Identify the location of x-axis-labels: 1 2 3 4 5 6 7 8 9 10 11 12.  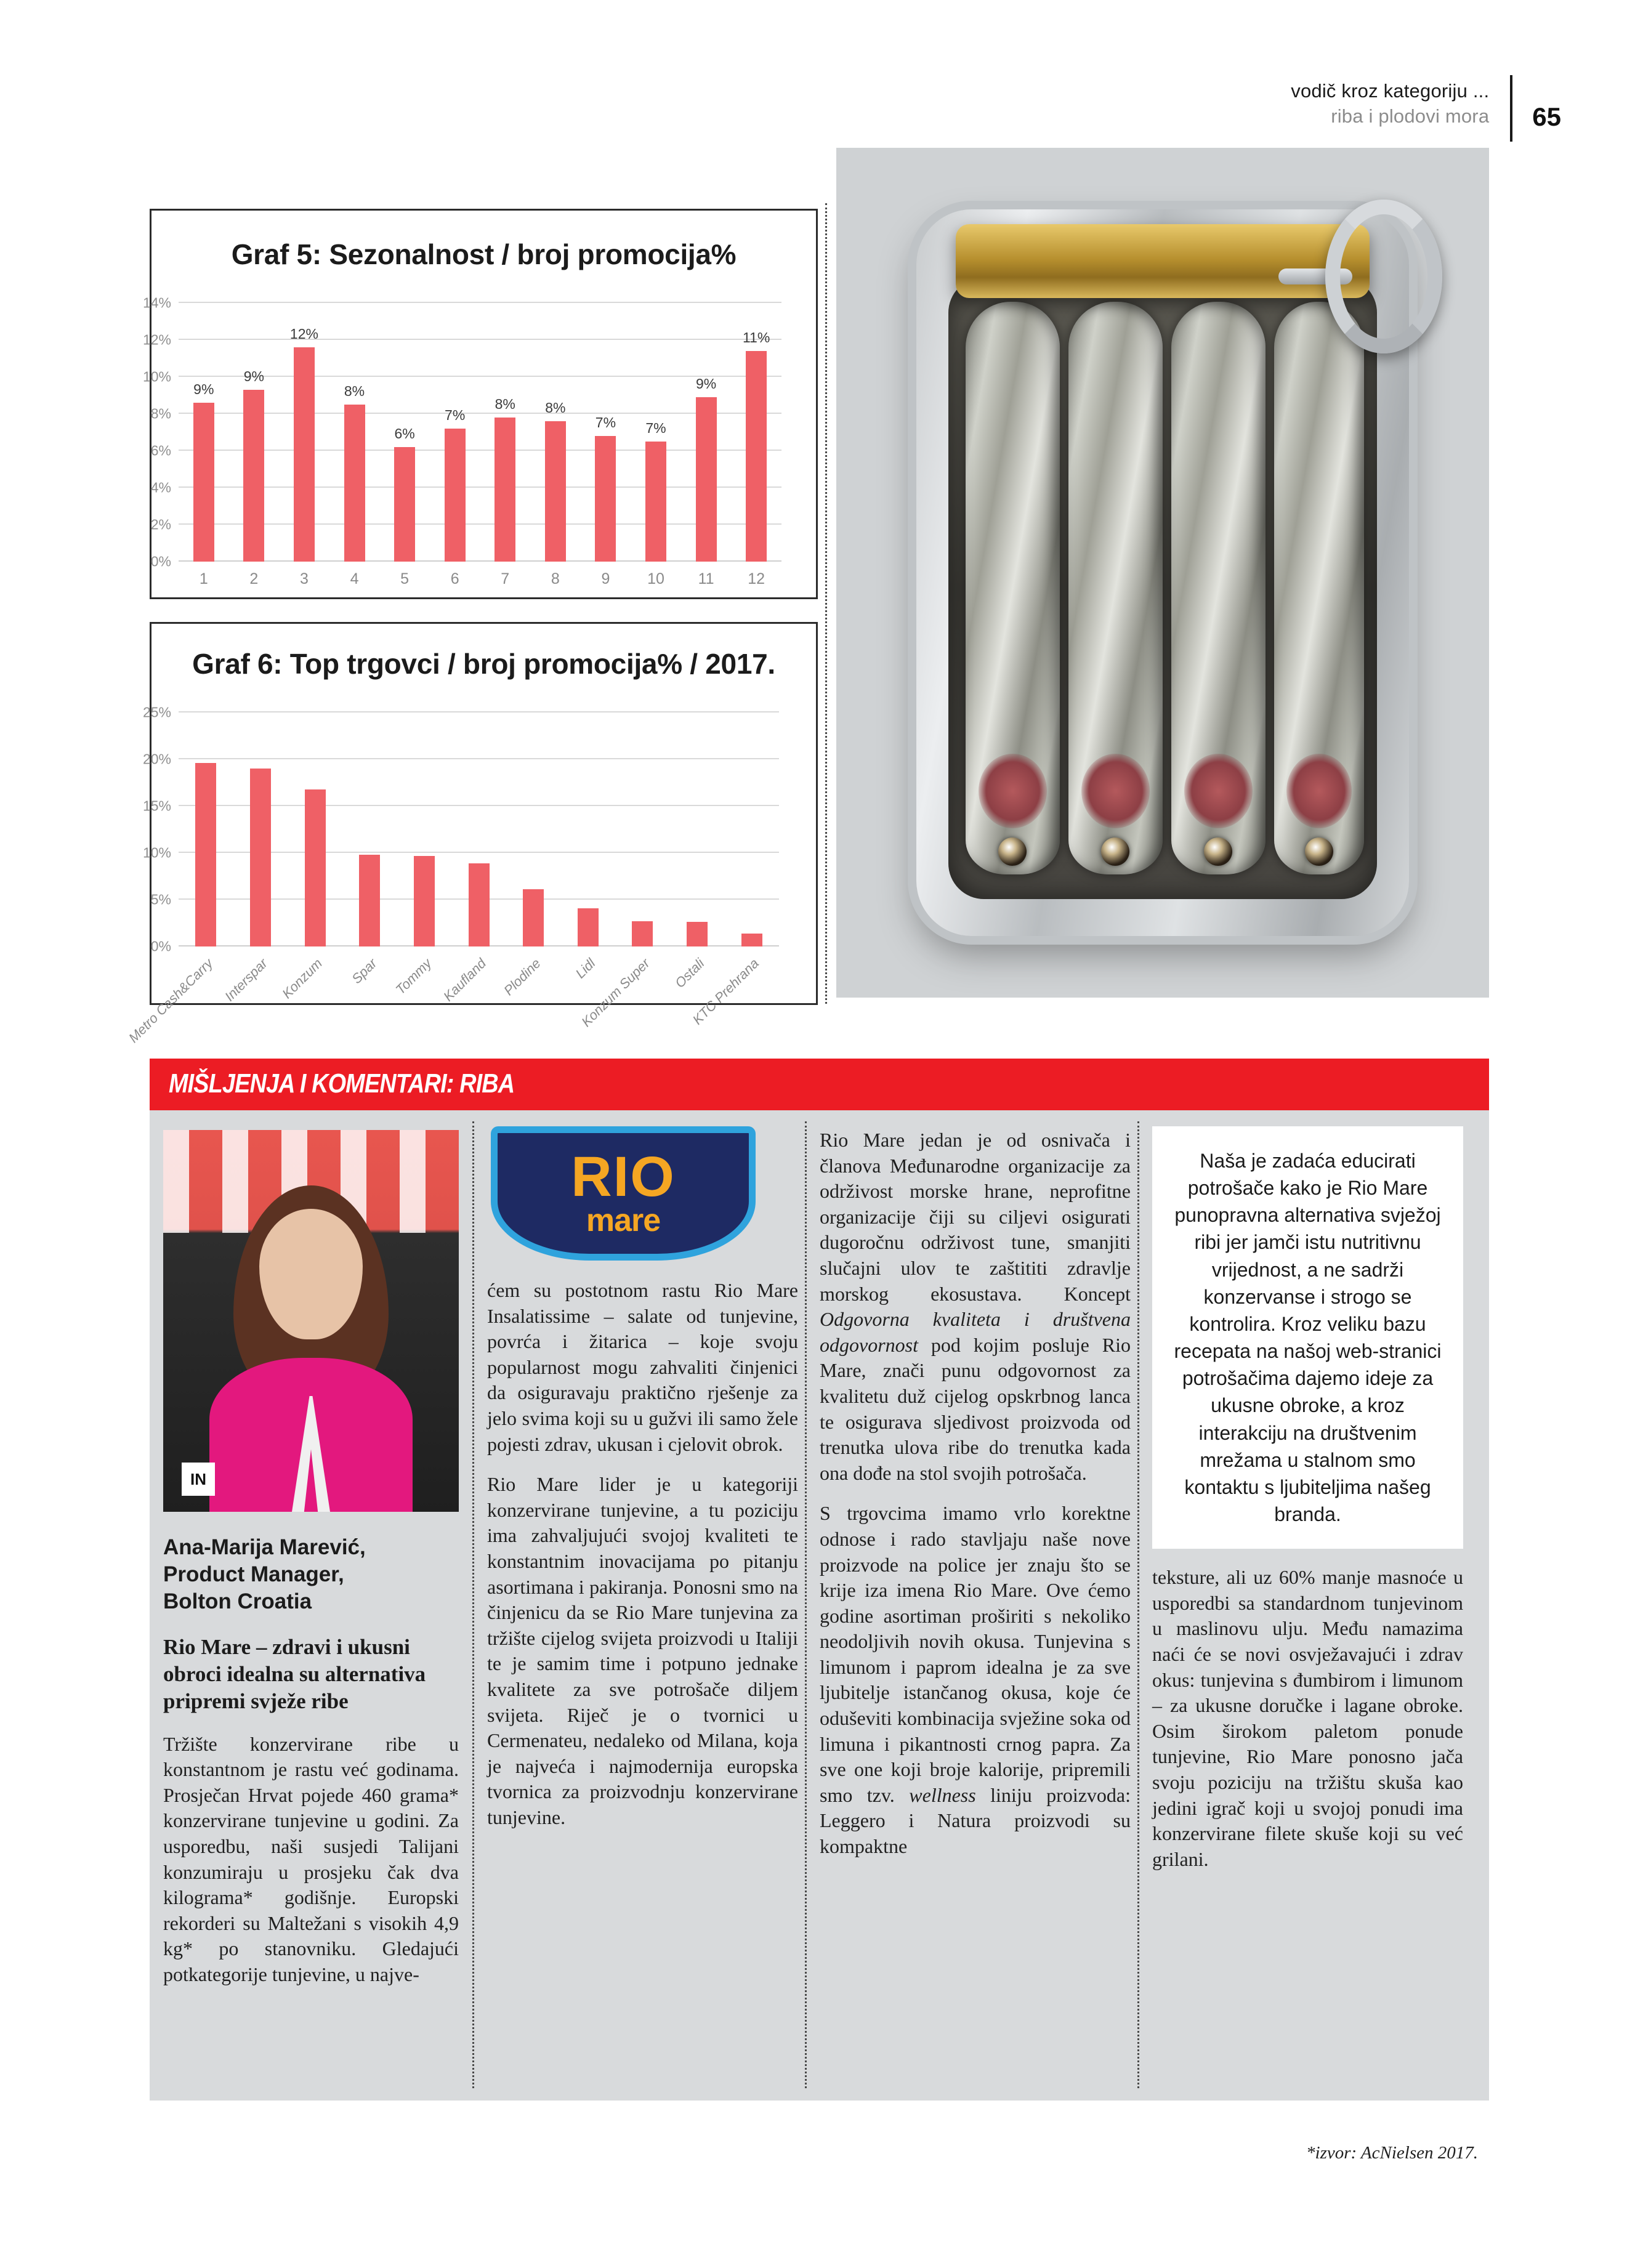
(480, 579).